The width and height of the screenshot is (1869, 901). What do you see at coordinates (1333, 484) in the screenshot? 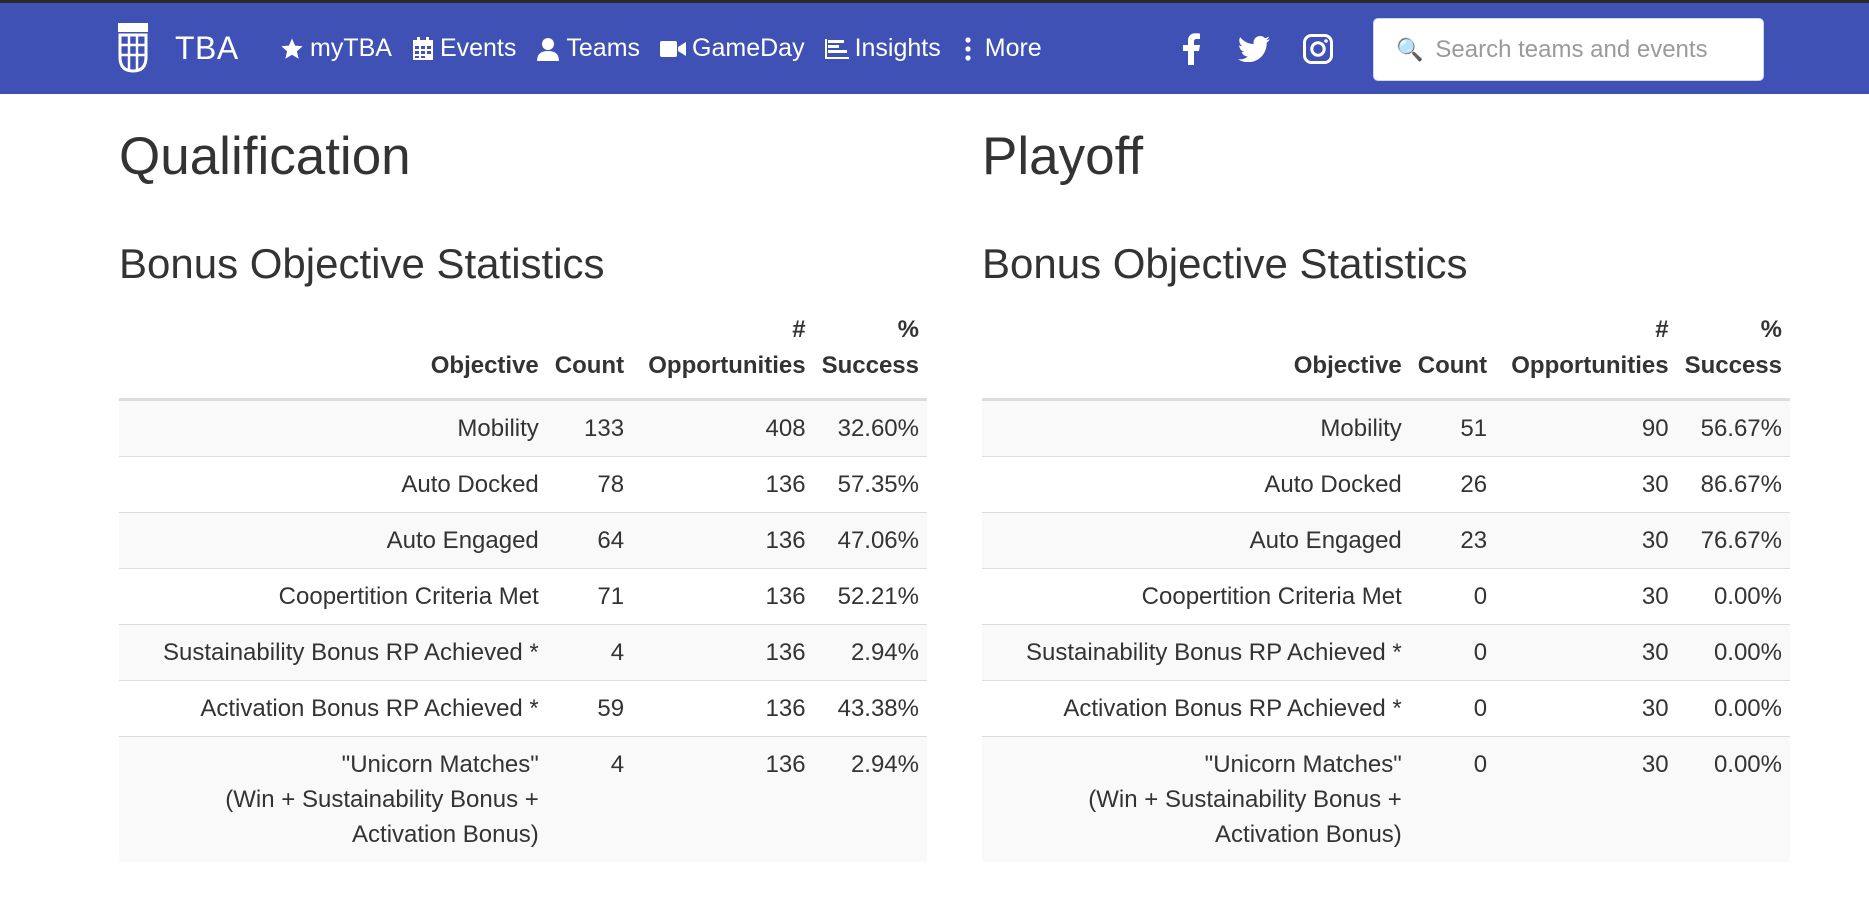
I see `objective-text: Auto Docked` at bounding box center [1333, 484].